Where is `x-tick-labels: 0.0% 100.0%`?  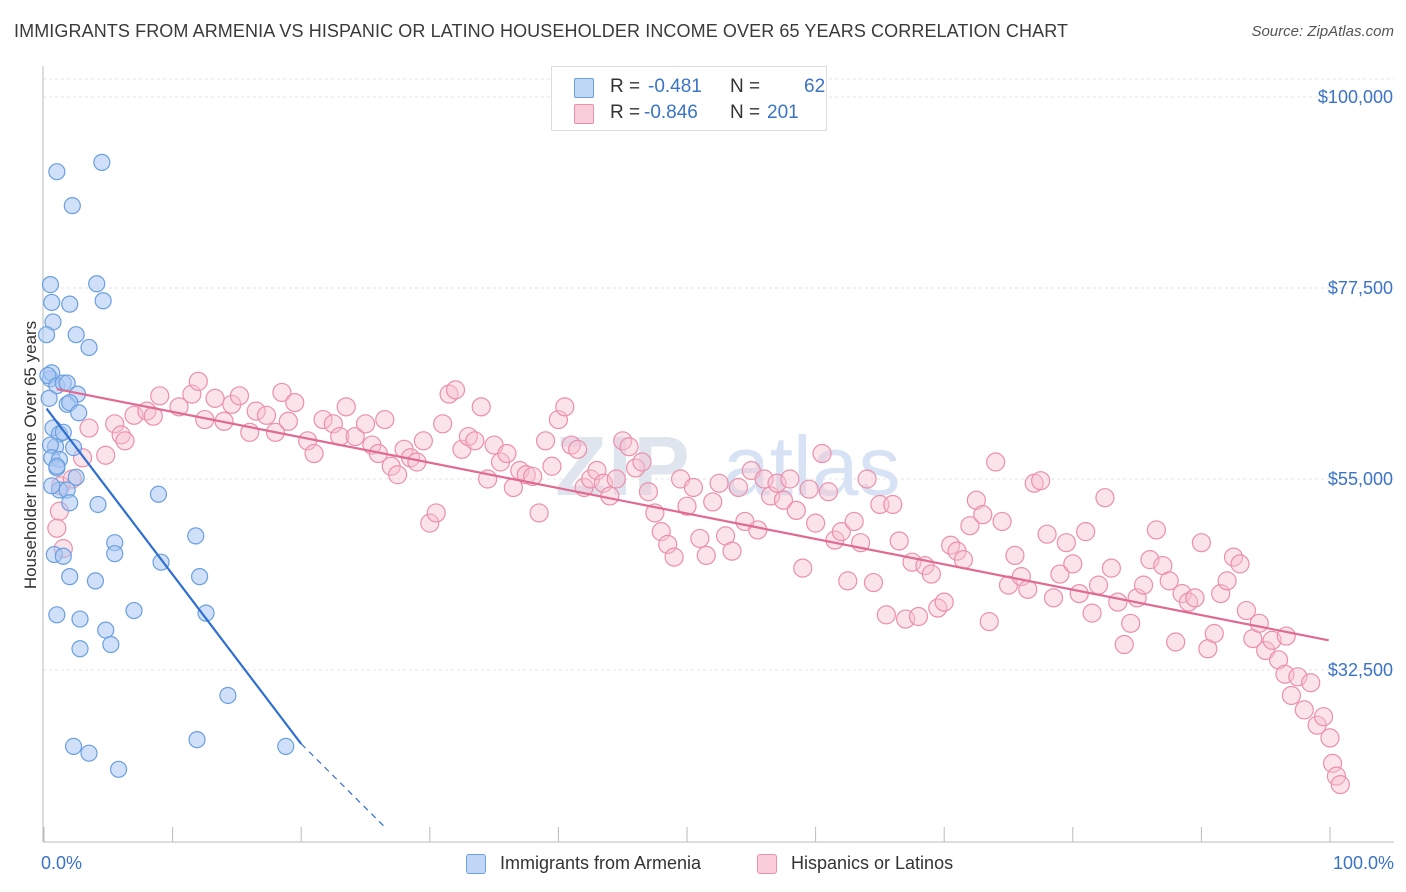 x-tick-labels: 0.0% 100.0% is located at coordinates (717, 863).